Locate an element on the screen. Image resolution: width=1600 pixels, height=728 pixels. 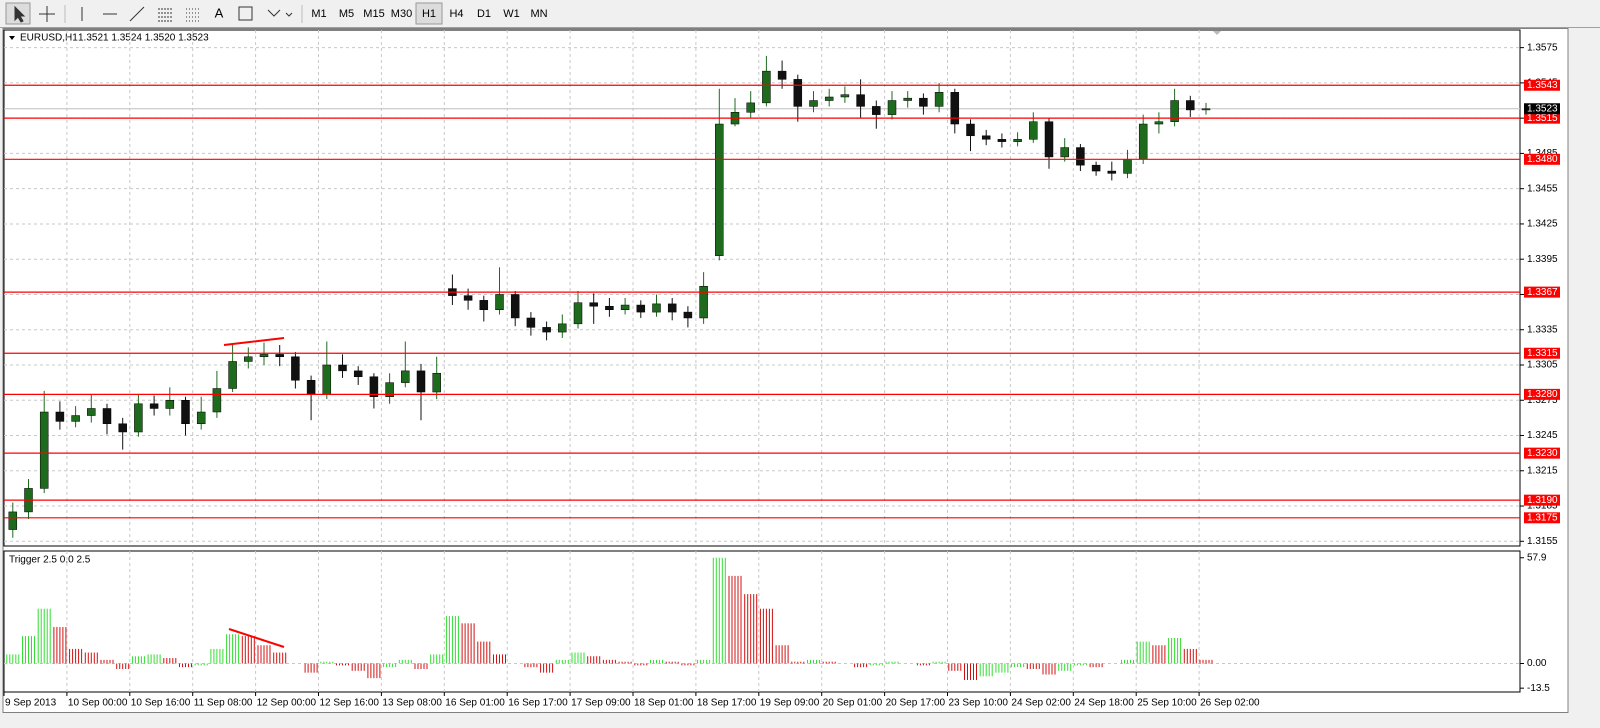
channel-icon is located at coordinates (165, 15).